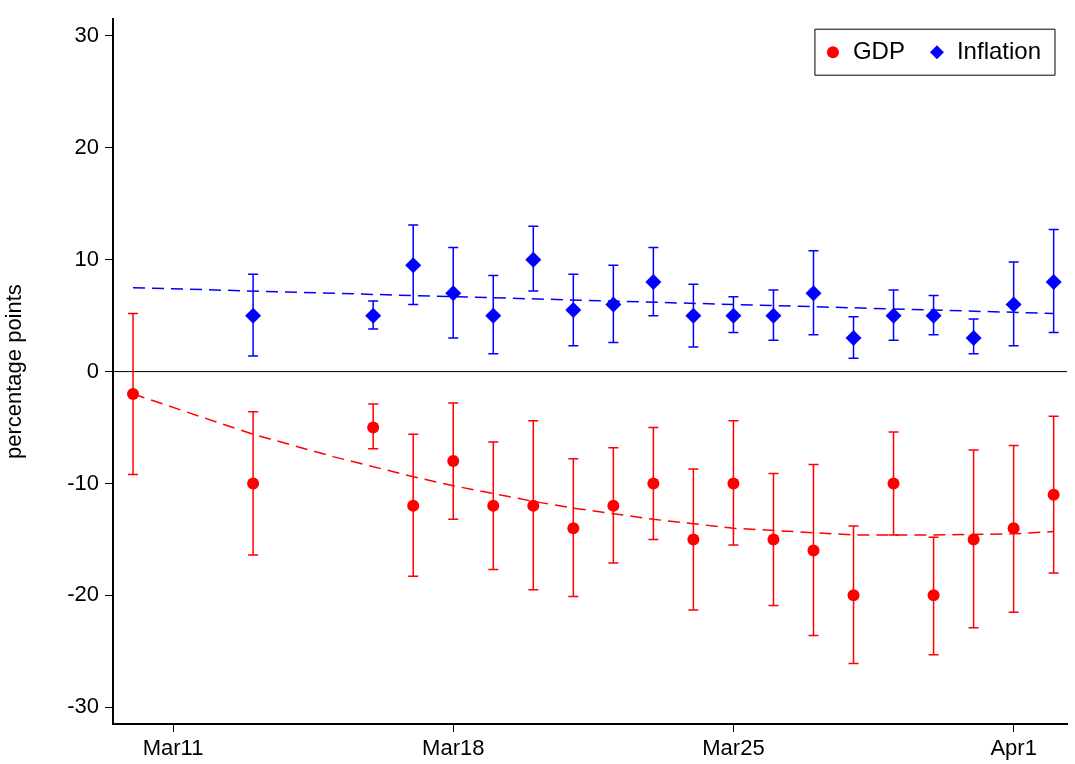  Describe the element at coordinates (878, 50) in the screenshot. I see `legend-label: GDP` at that location.